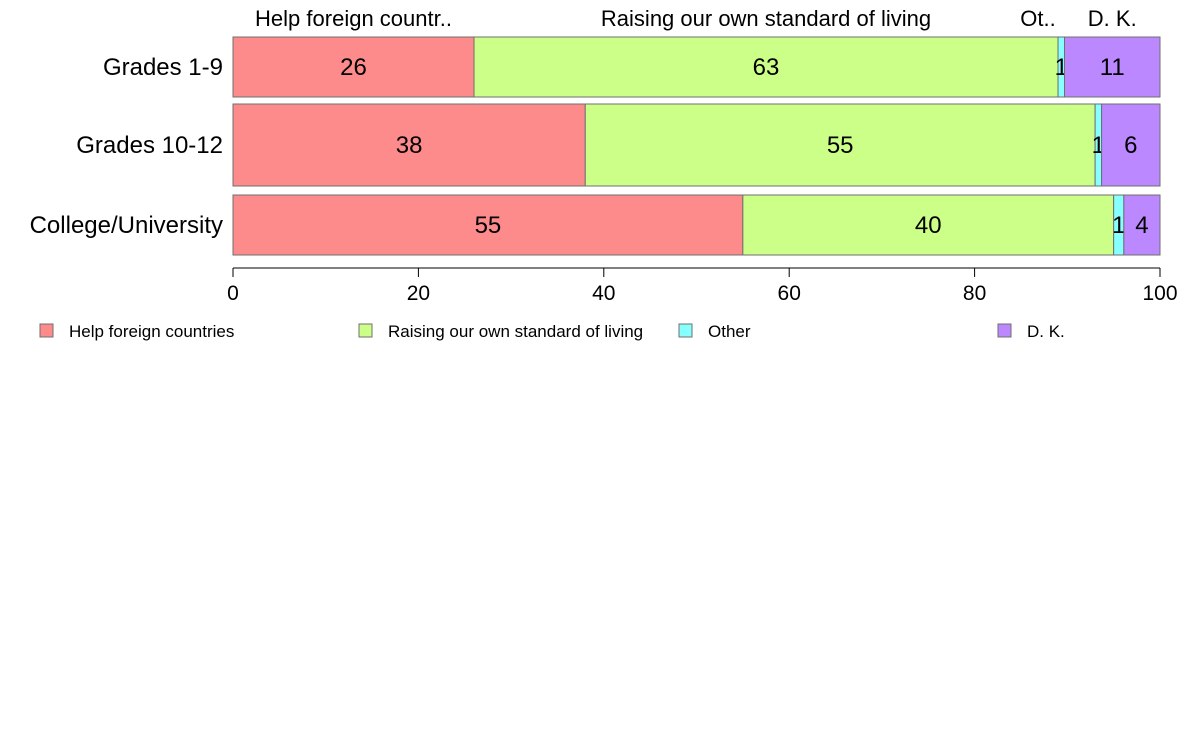 This screenshot has height=736, width=1188. Describe the element at coordinates (1159, 293) in the screenshot. I see `x-tick-label-100: 100` at that location.